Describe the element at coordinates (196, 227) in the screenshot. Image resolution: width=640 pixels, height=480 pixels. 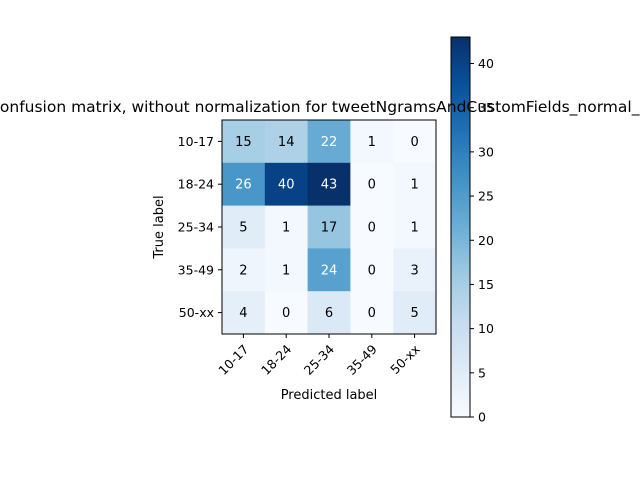
I see `y-tick-label: 25-34` at that location.